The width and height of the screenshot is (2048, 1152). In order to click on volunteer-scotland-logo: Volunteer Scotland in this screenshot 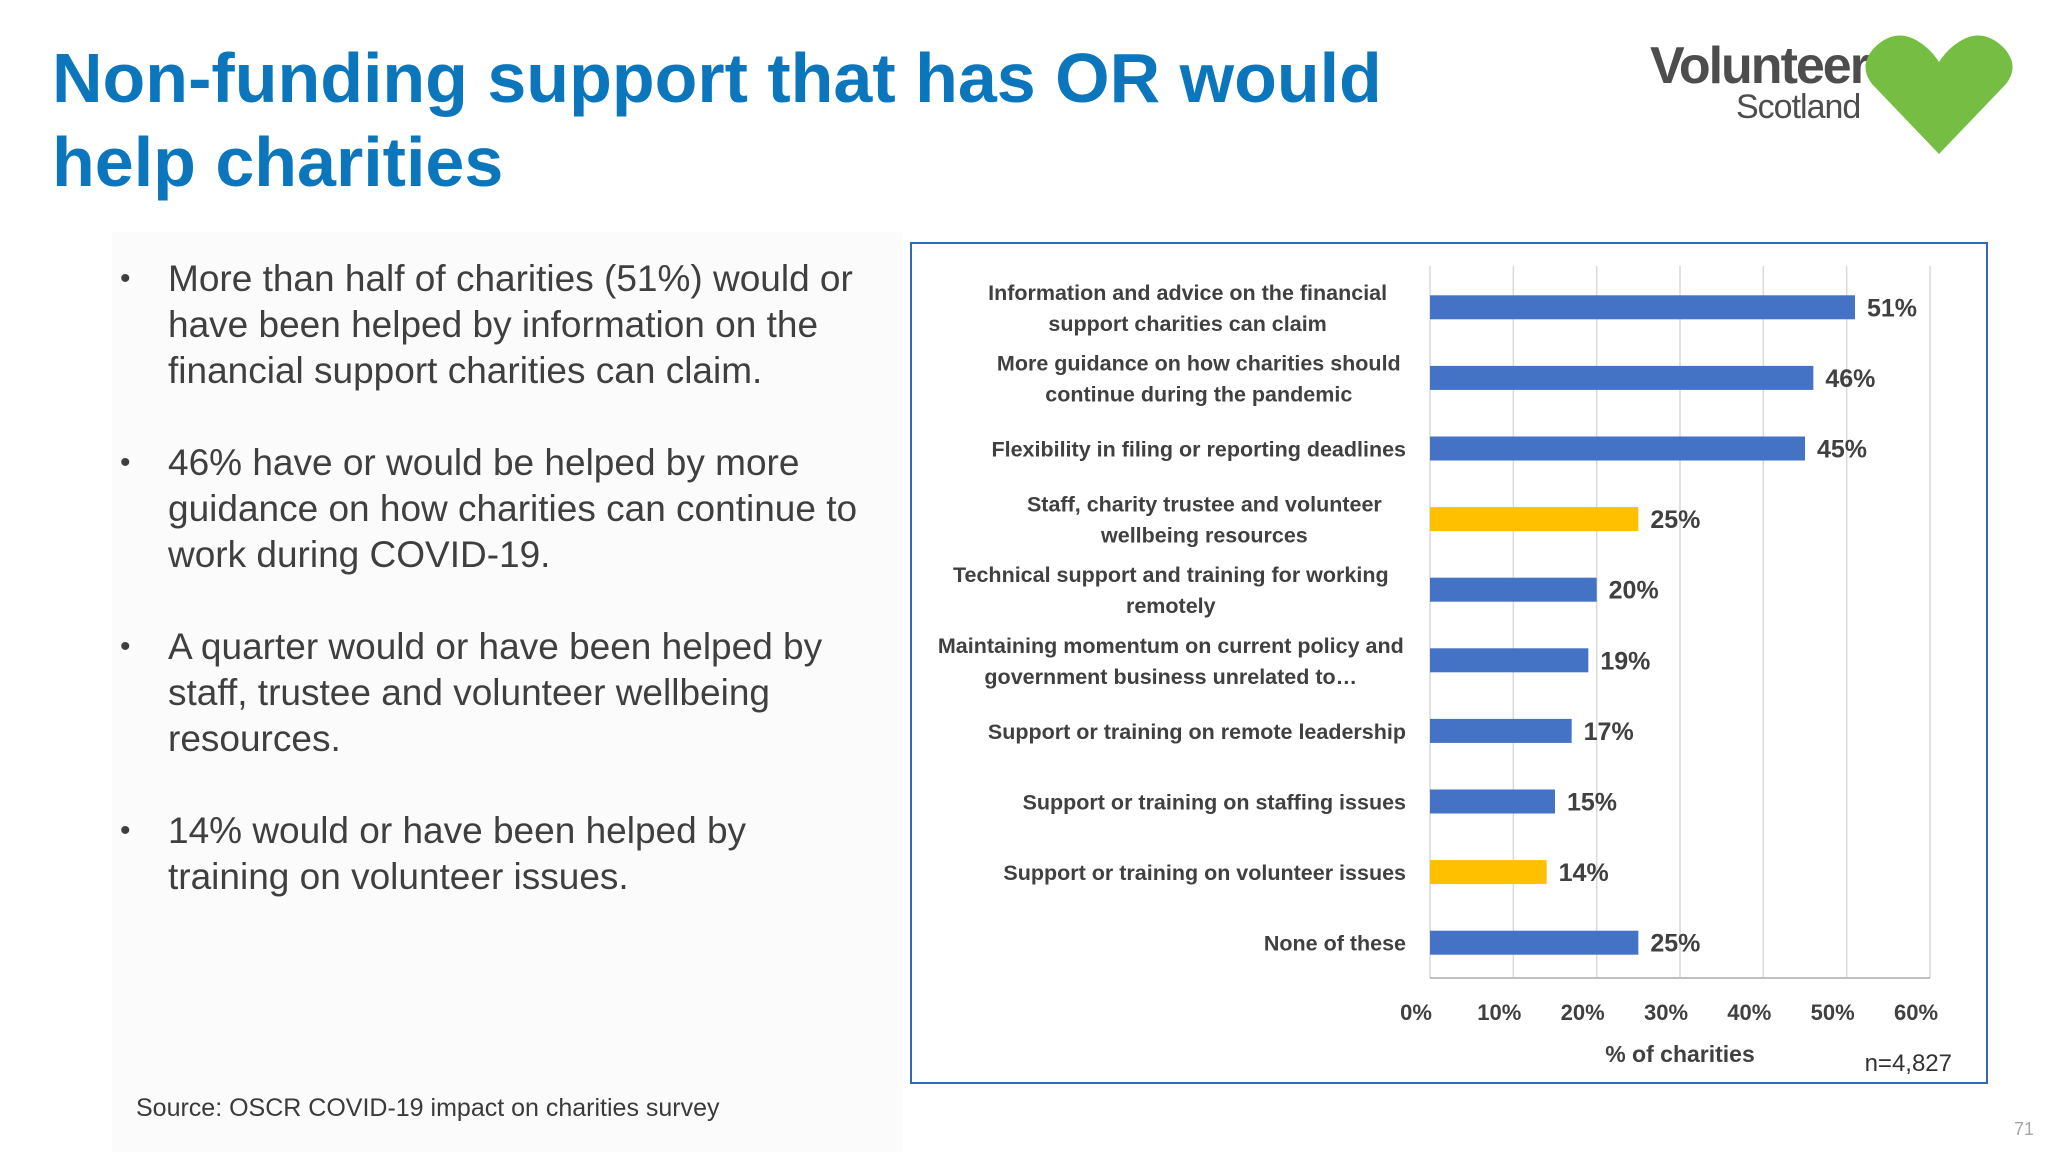, I will do `click(1835, 96)`.